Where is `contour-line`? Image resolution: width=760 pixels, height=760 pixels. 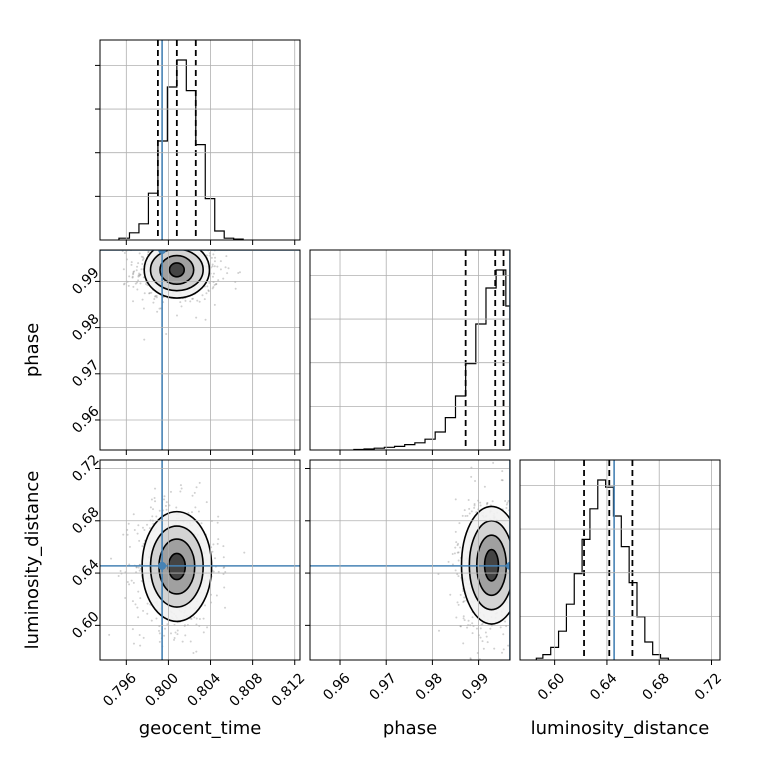 contour-line is located at coordinates (176, 271).